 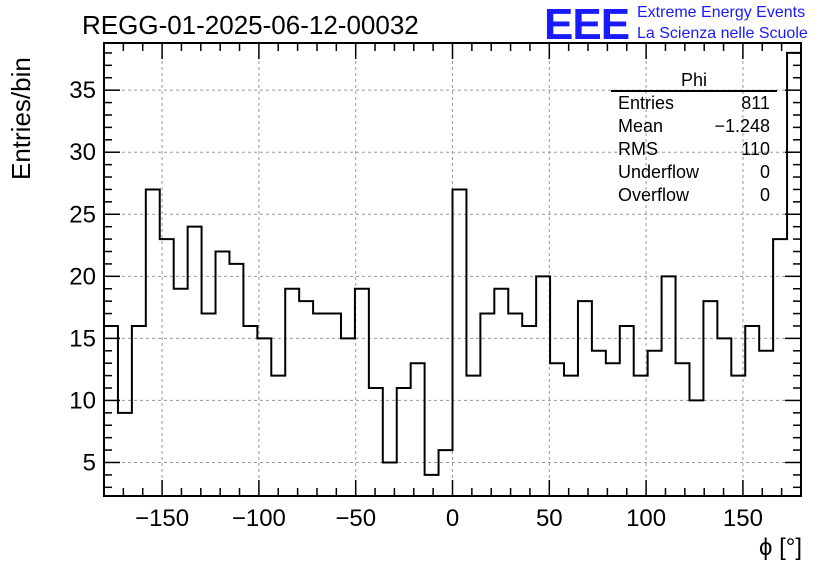 I want to click on y-tick-labels: 5 10 15 20 25 30 35, so click(x=82, y=276).